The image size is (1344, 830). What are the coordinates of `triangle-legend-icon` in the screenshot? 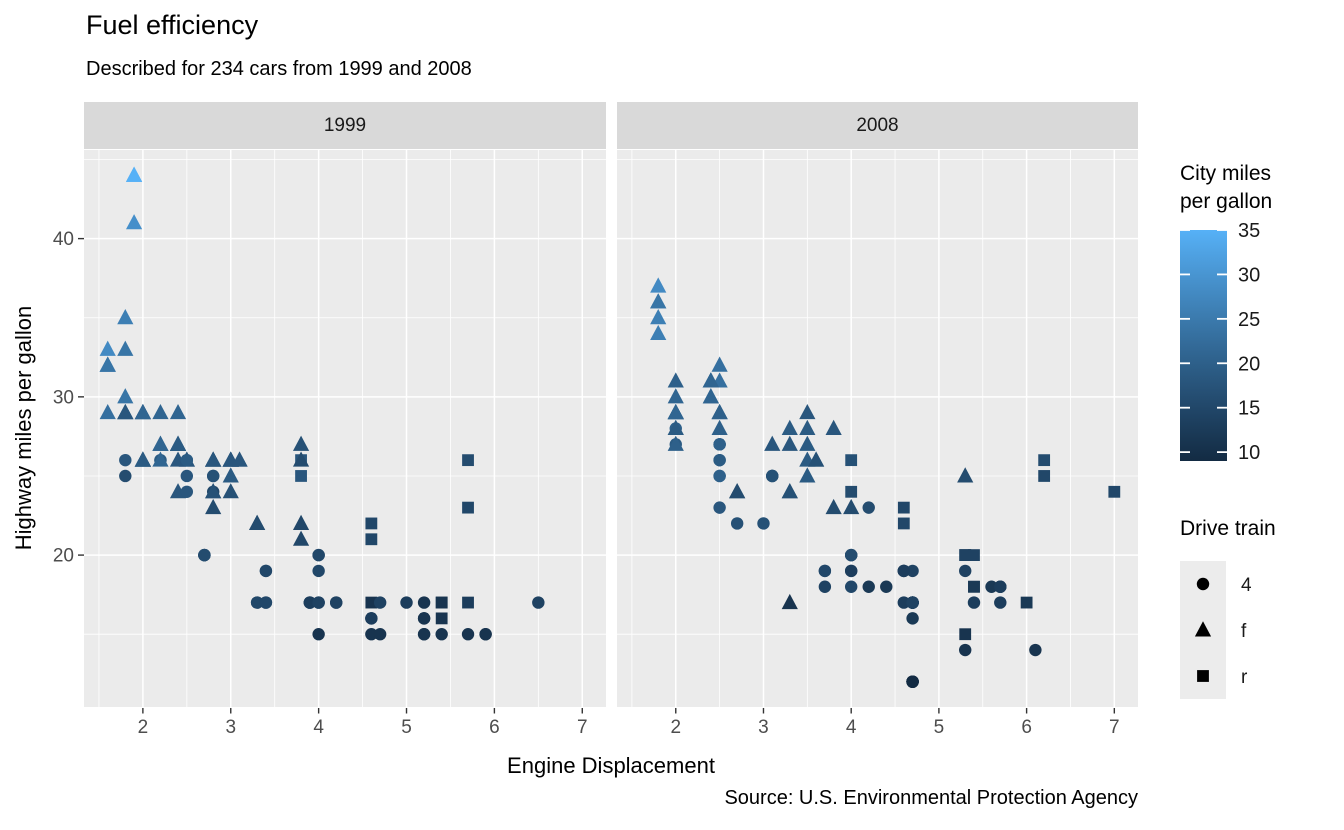 It's located at (1203, 629).